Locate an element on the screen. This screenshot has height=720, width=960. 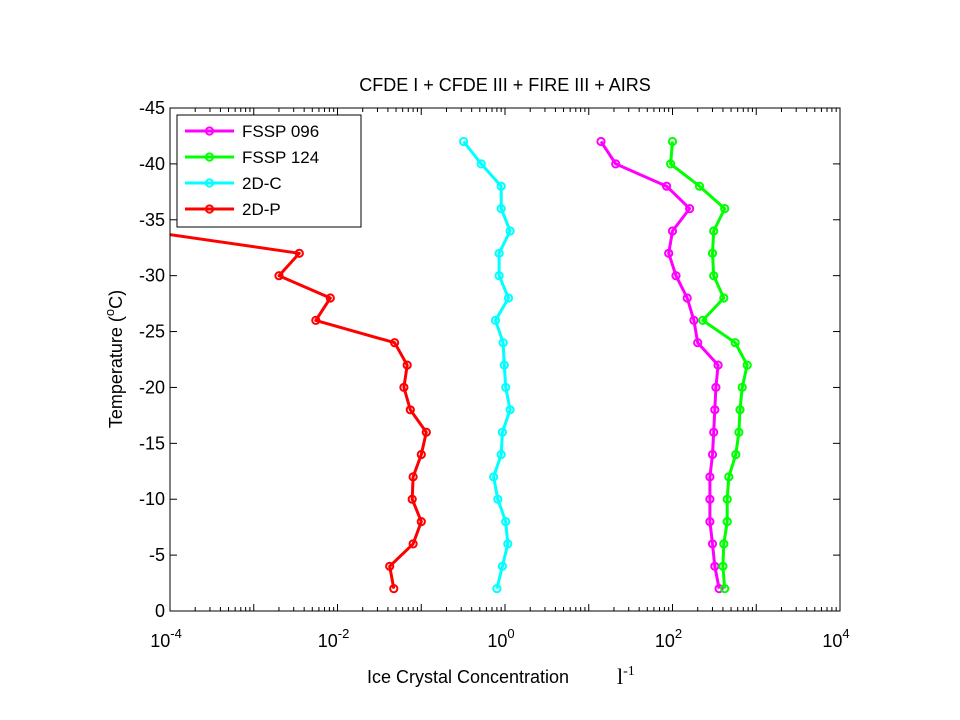
y-axis-label-main: Temperature ( is located at coordinates (116, 372).